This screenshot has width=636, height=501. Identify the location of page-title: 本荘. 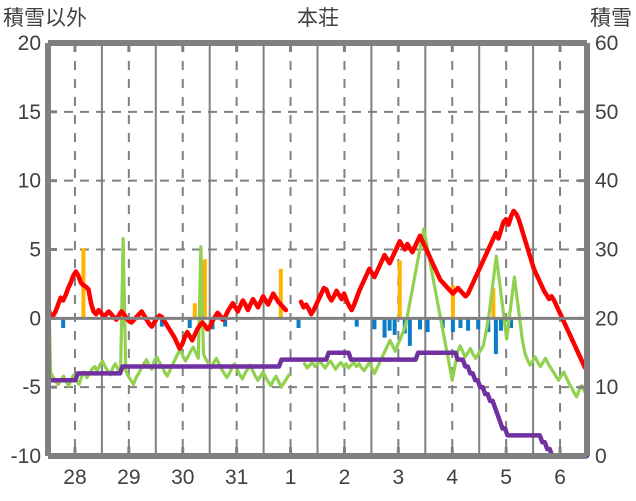
(318, 18).